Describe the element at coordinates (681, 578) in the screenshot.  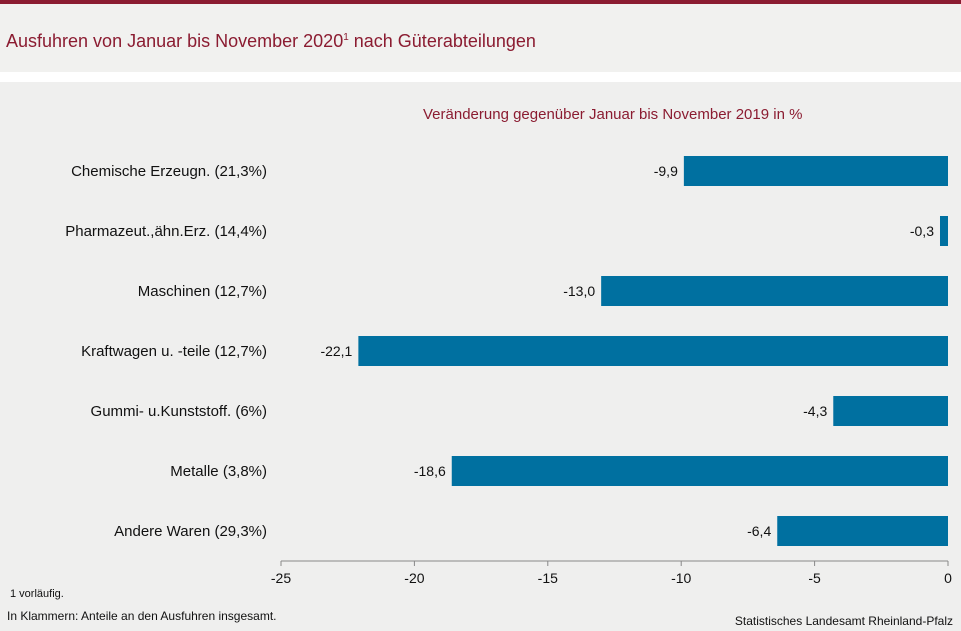
I see `x-tick-label: -10` at that location.